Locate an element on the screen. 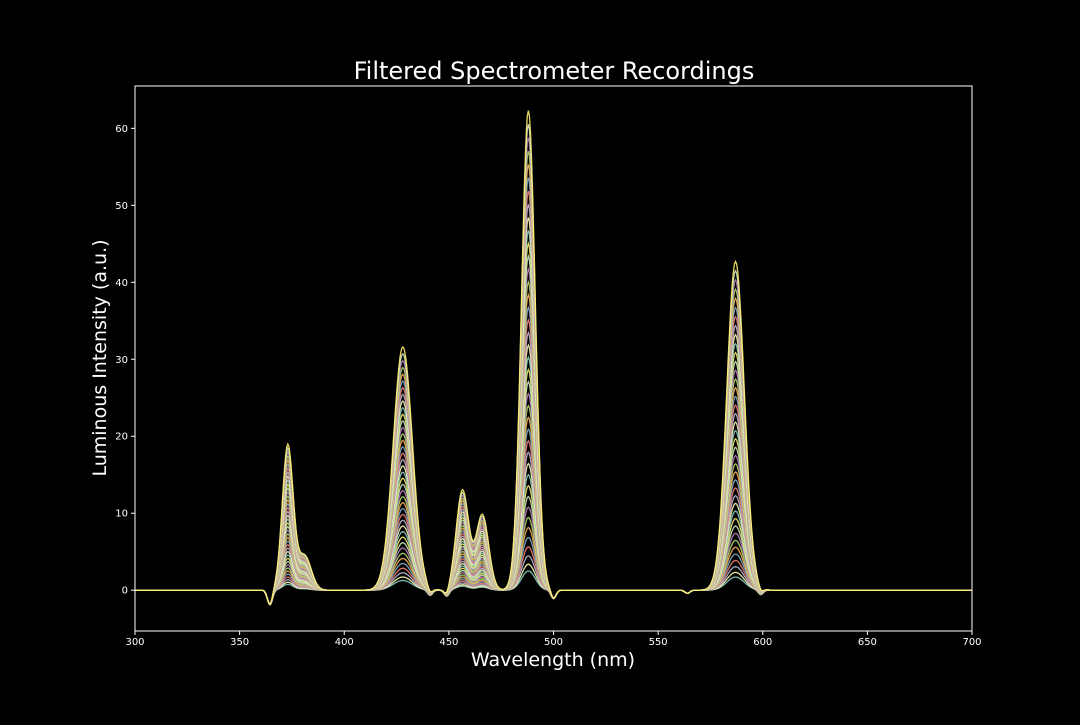 Image resolution: width=1080 pixels, height=725 pixels. x-tick-label: 300 is located at coordinates (134, 642).